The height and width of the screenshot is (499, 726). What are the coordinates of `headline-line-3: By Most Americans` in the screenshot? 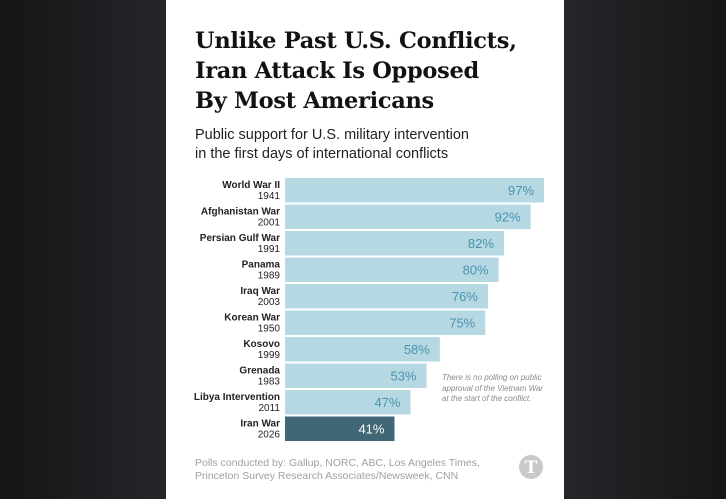 It's located at (314, 101).